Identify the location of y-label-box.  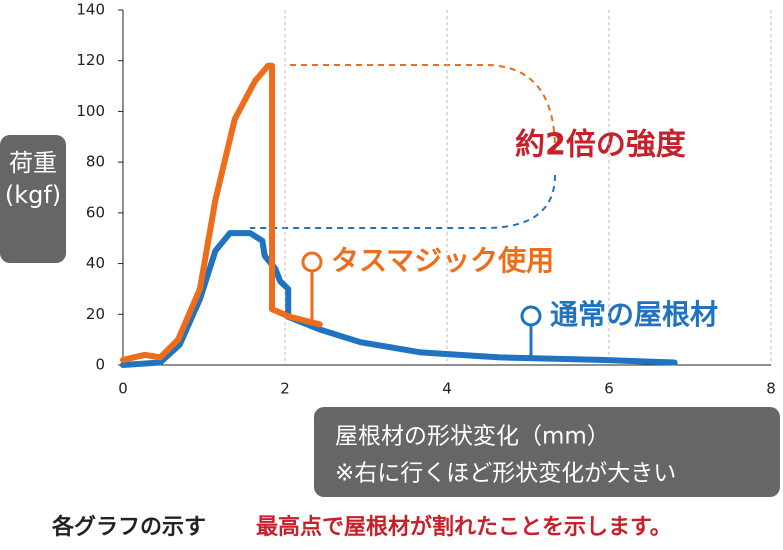
(33, 199).